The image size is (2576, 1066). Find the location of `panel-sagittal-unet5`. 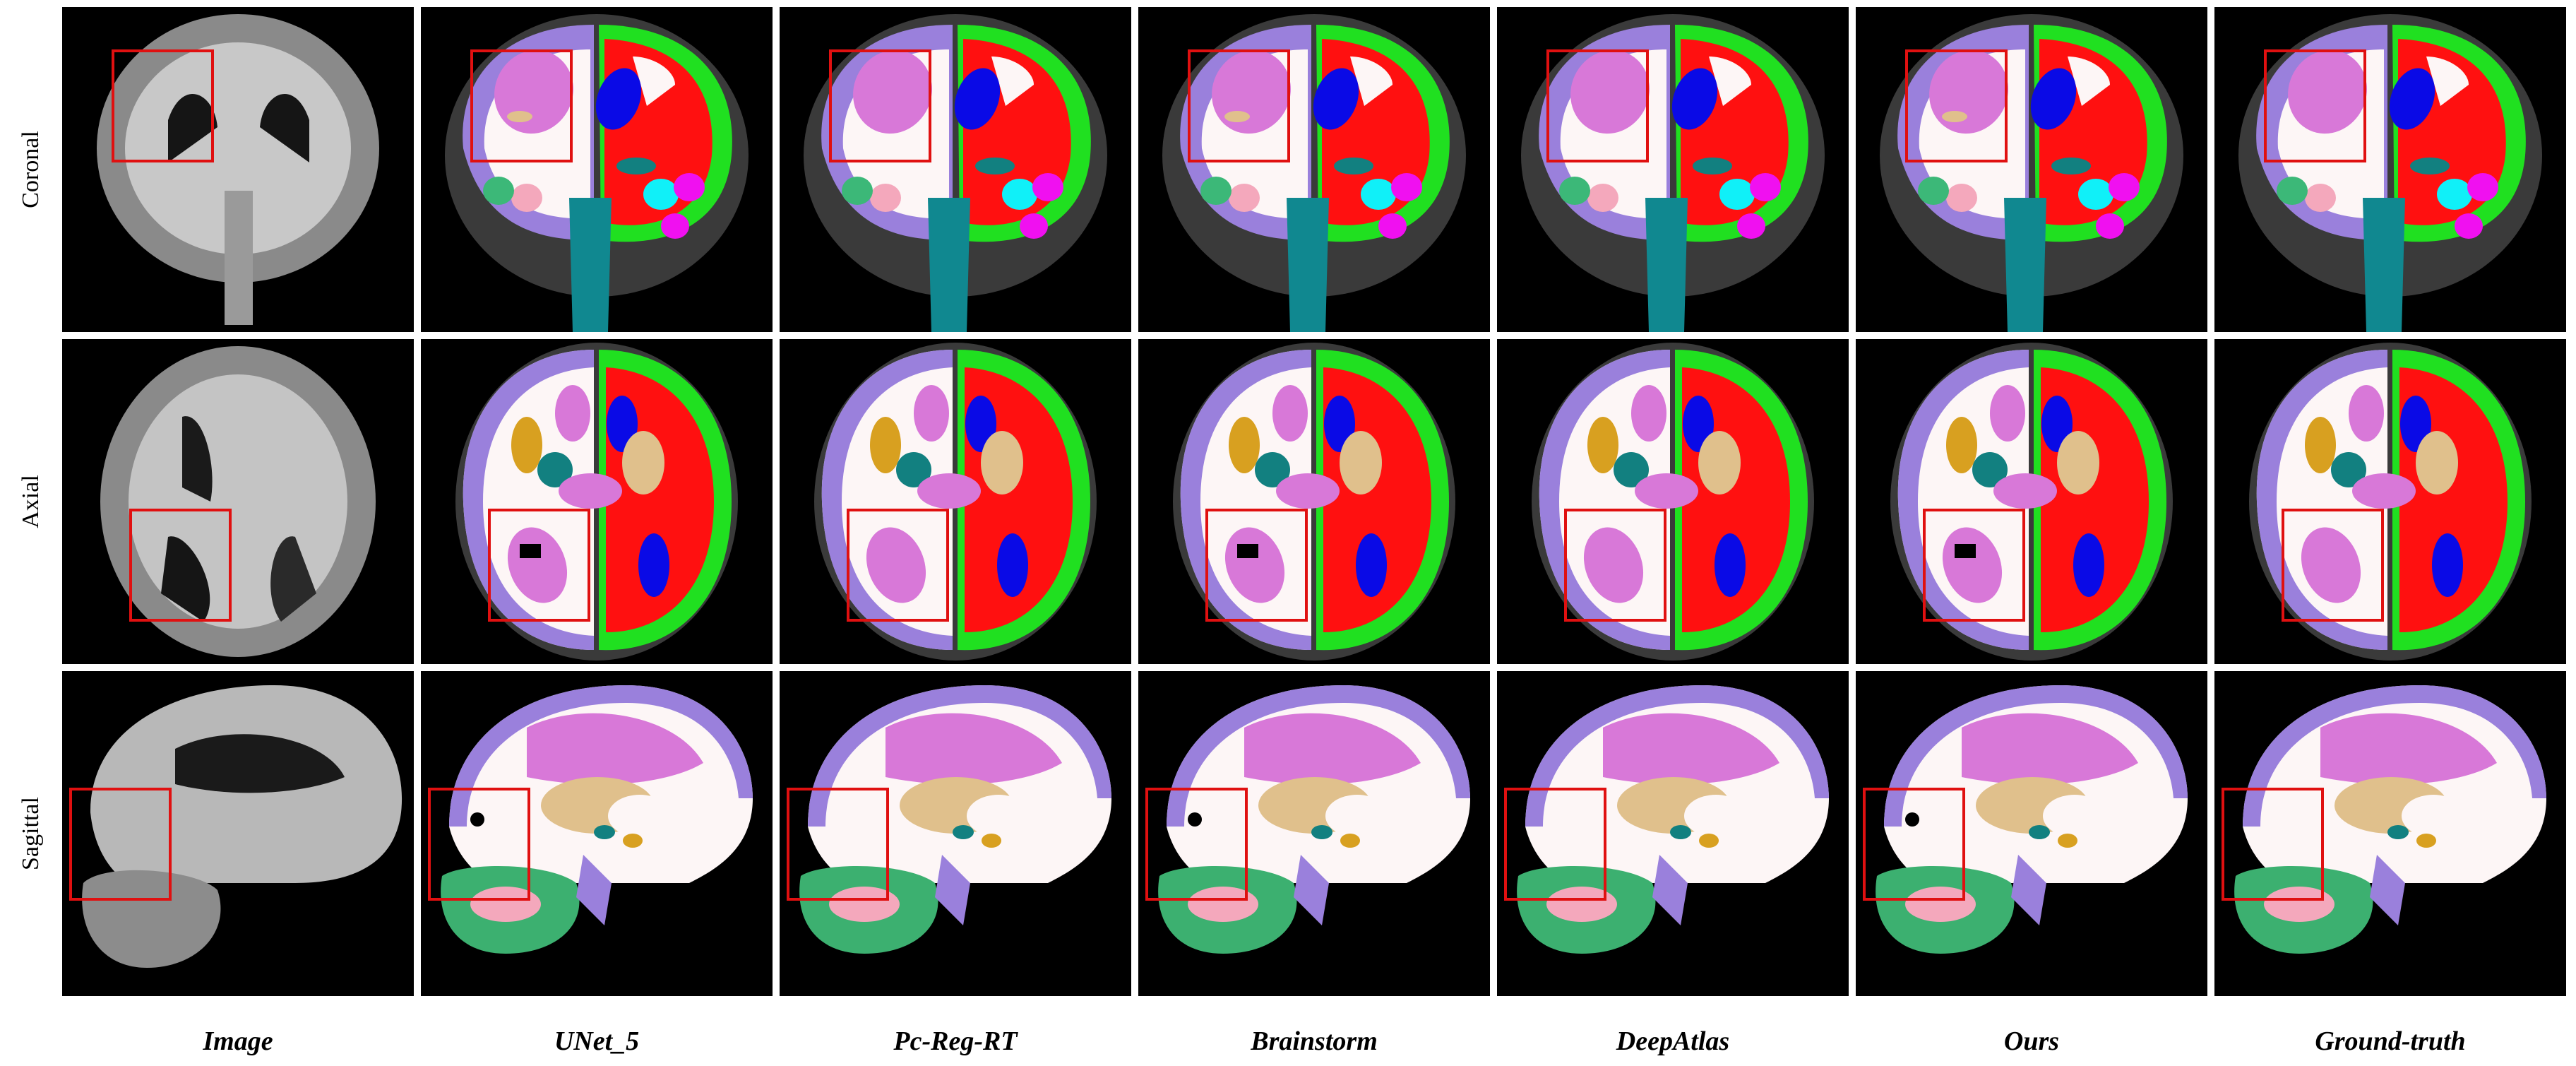

panel-sagittal-unet5 is located at coordinates (597, 834).